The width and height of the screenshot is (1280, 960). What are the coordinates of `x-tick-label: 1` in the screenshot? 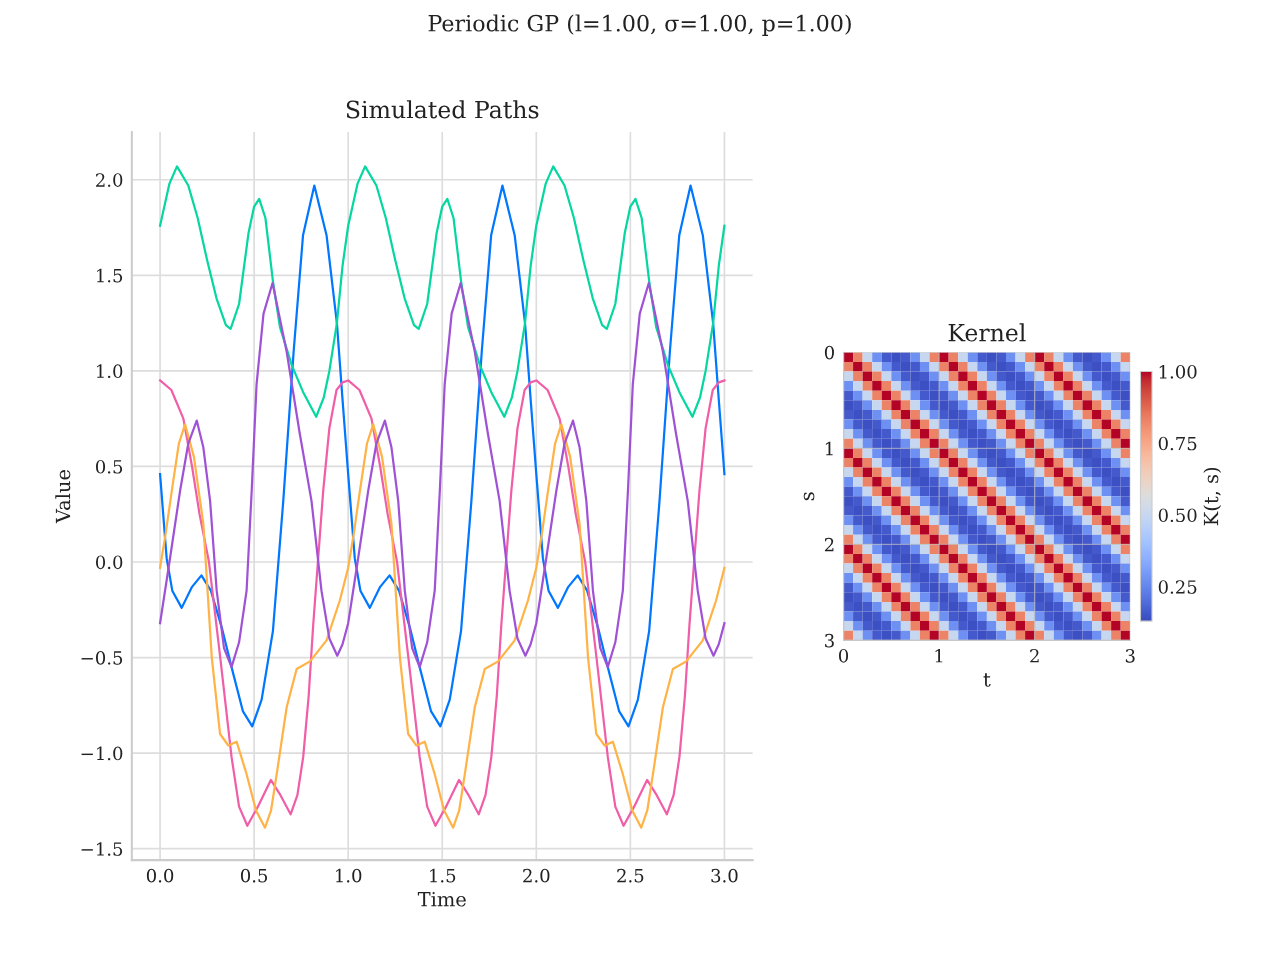 It's located at (939, 655).